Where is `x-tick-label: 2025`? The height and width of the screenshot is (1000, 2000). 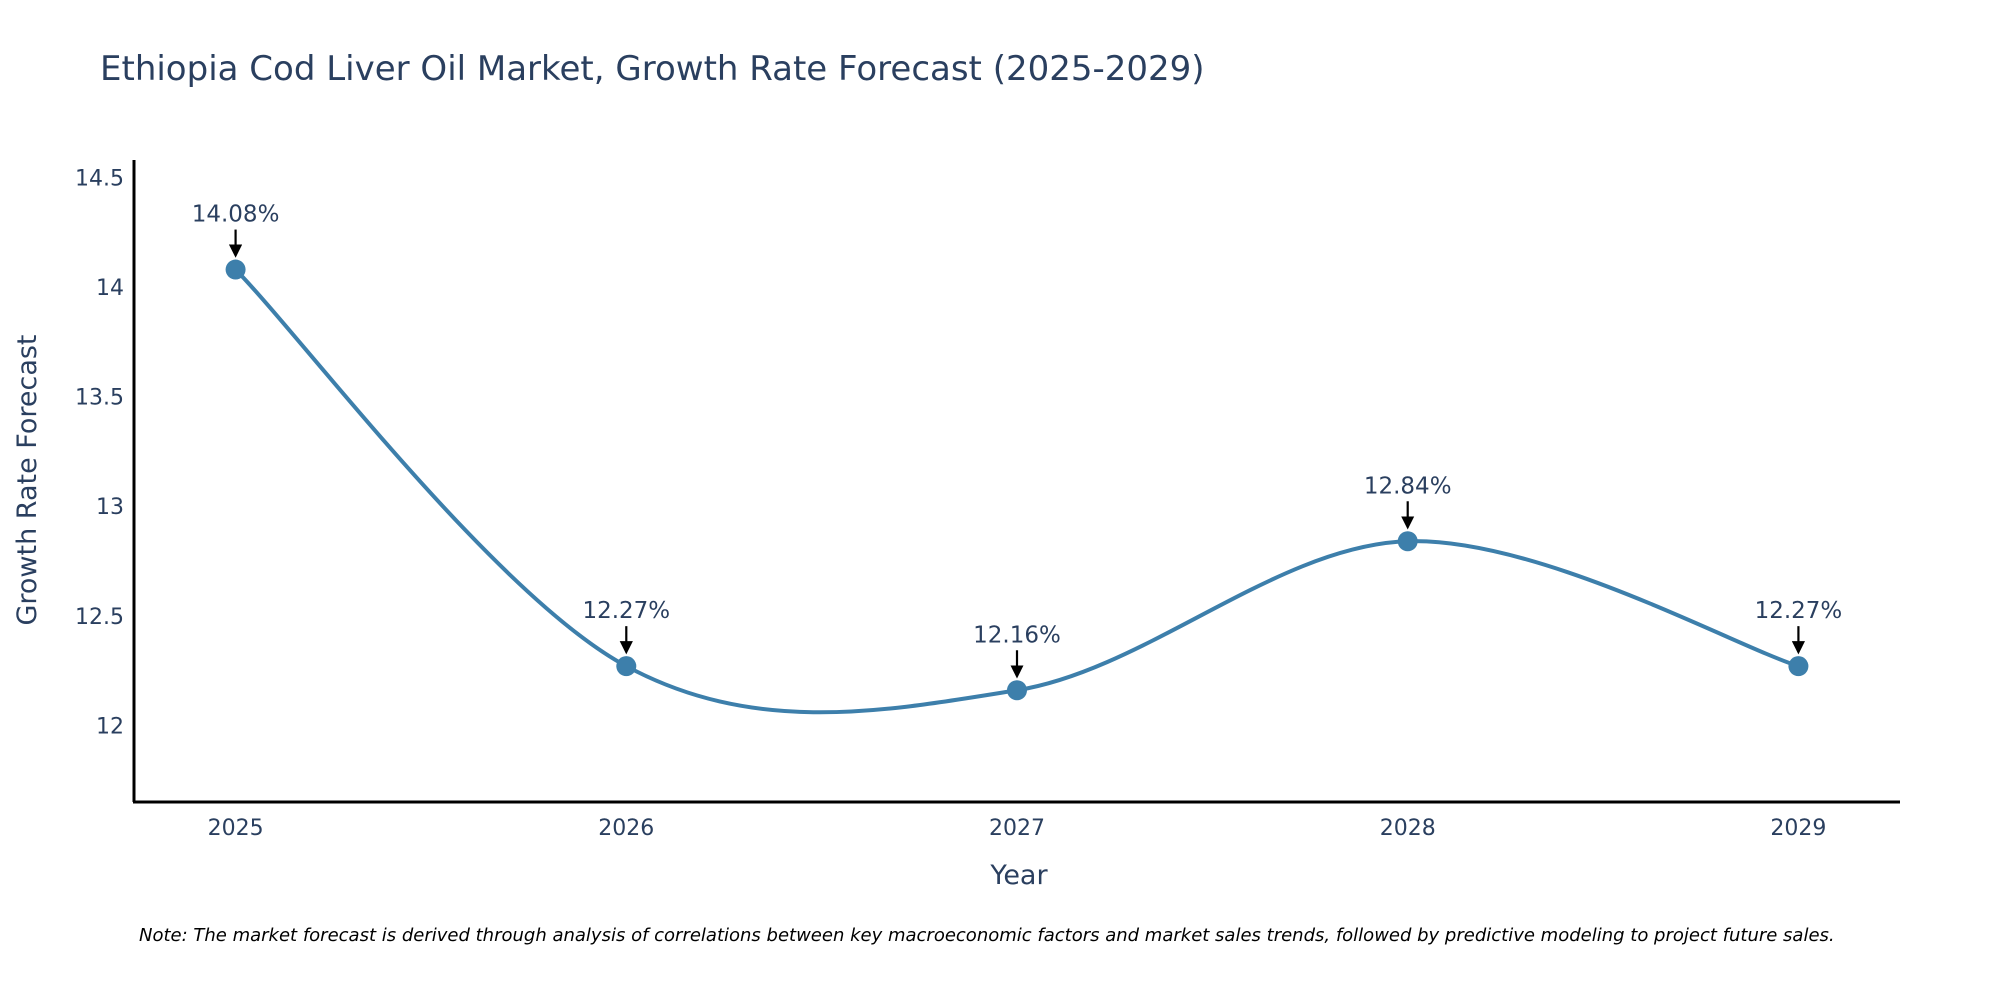
x-tick-label: 2025 is located at coordinates (236, 828).